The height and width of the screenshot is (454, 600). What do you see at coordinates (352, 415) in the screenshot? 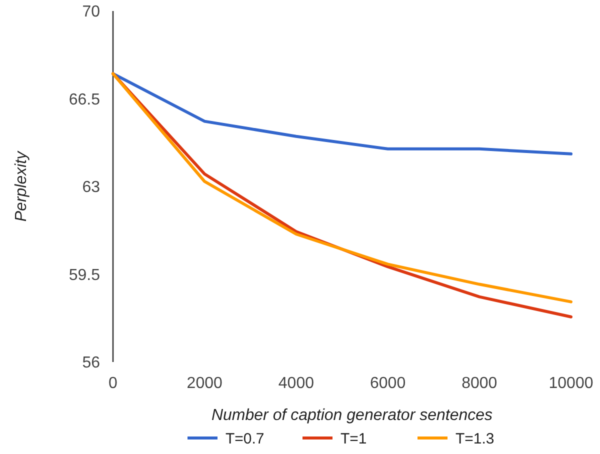
I see `x-axis-title: Number of caption generator sentences` at bounding box center [352, 415].